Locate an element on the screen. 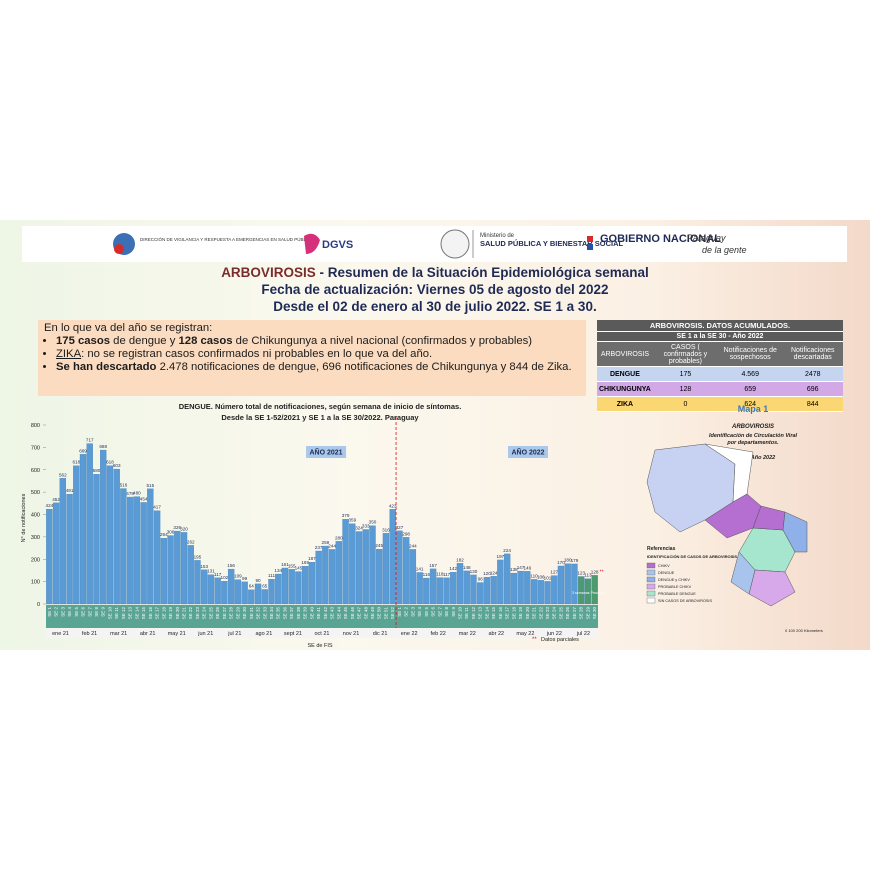  data-label: 127 is located at coordinates (554, 572).